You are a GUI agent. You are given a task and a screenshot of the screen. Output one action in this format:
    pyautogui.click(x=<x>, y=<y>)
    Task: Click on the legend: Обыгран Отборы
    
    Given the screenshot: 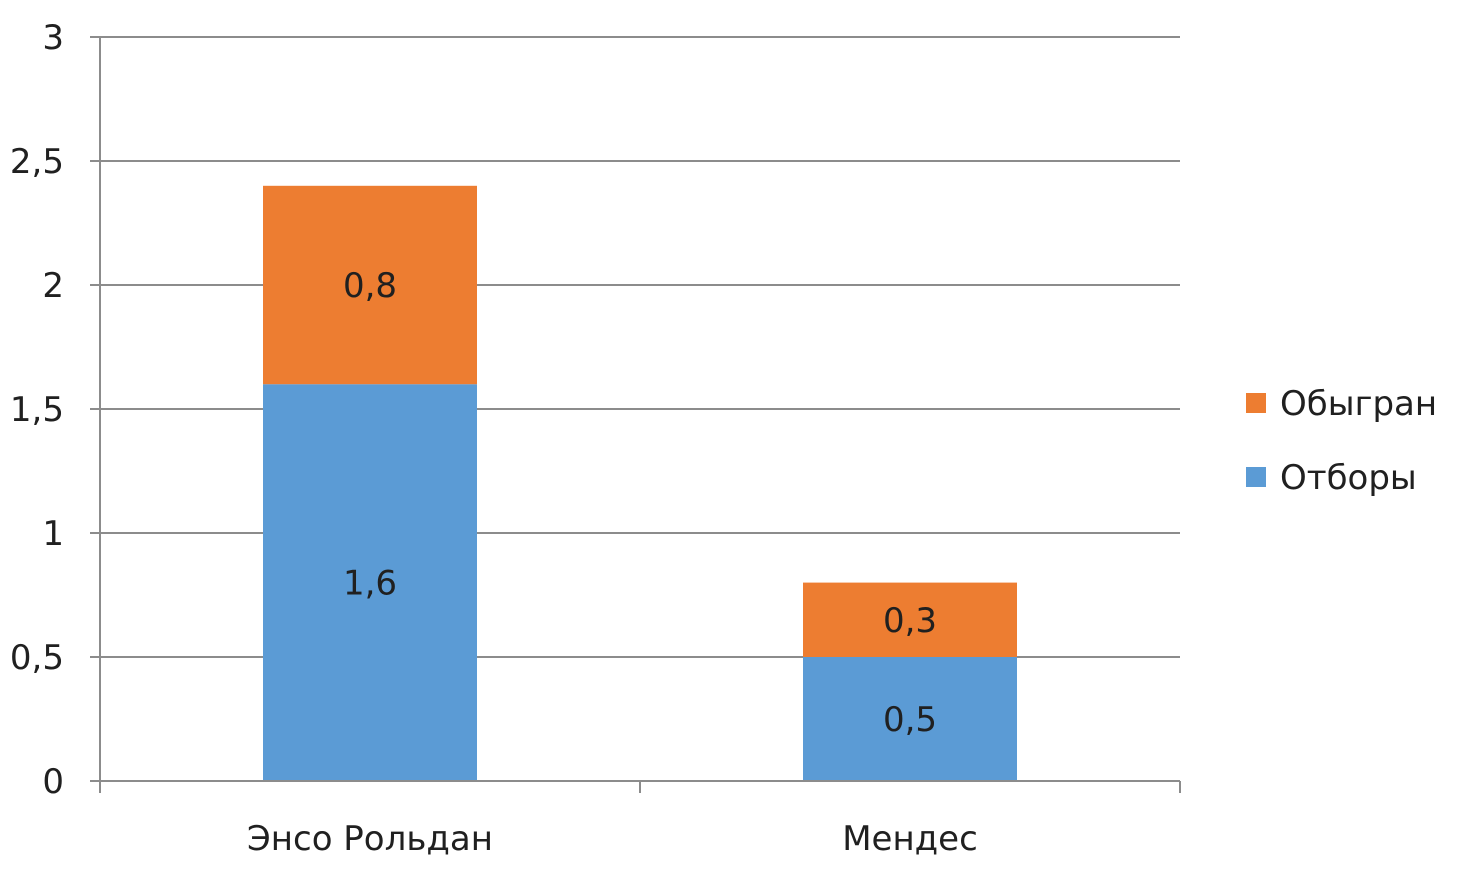 What is the action you would take?
    pyautogui.click(x=1341, y=441)
    